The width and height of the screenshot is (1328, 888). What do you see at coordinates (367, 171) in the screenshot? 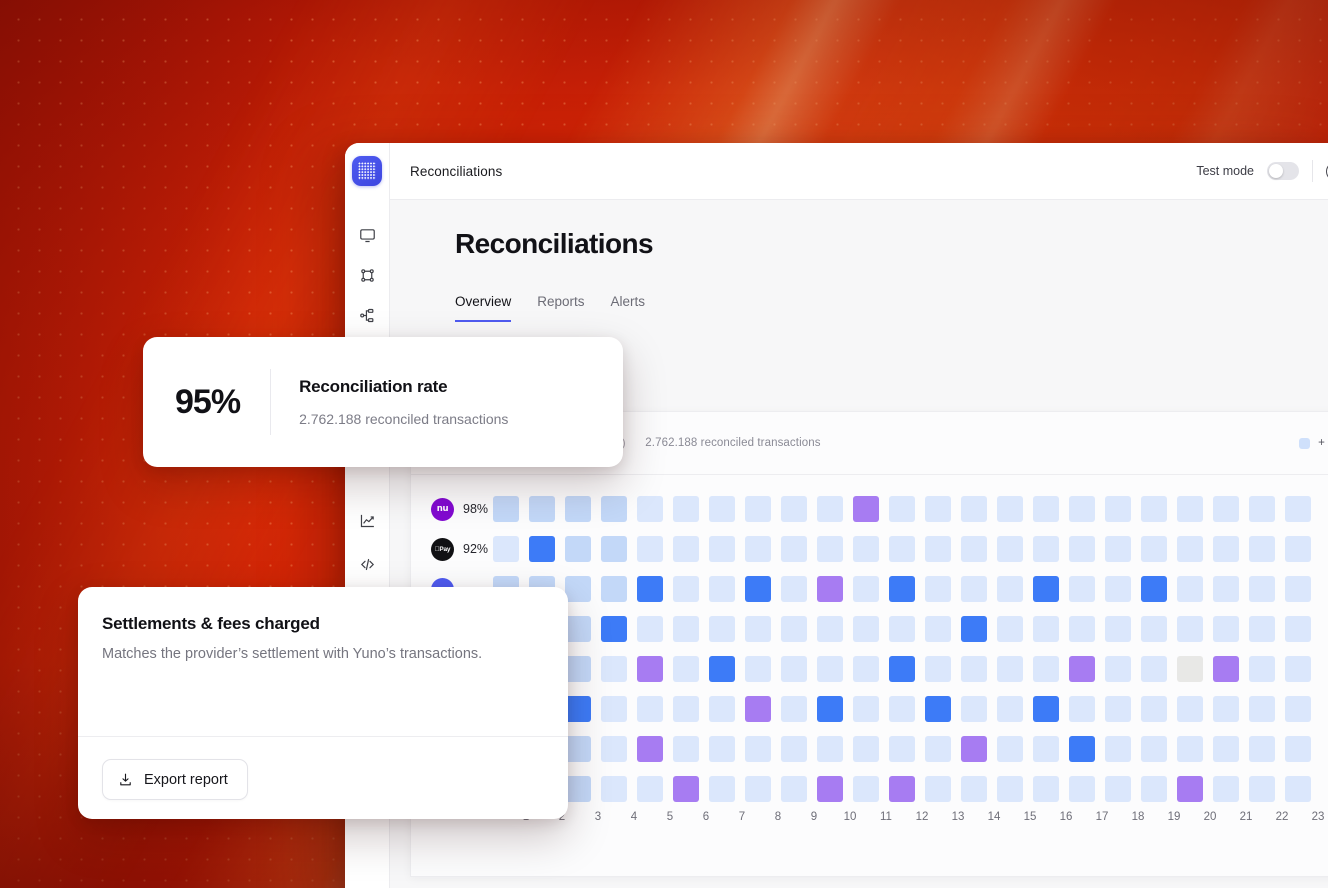
I see `dot-grid-logo-icon` at bounding box center [367, 171].